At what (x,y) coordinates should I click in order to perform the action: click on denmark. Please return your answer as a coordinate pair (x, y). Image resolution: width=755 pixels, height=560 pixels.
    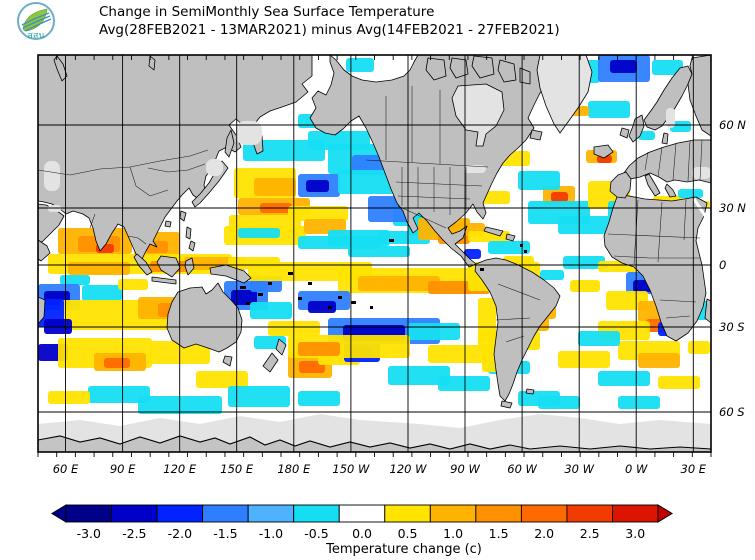
    Looking at the image, I should click on (665, 138).